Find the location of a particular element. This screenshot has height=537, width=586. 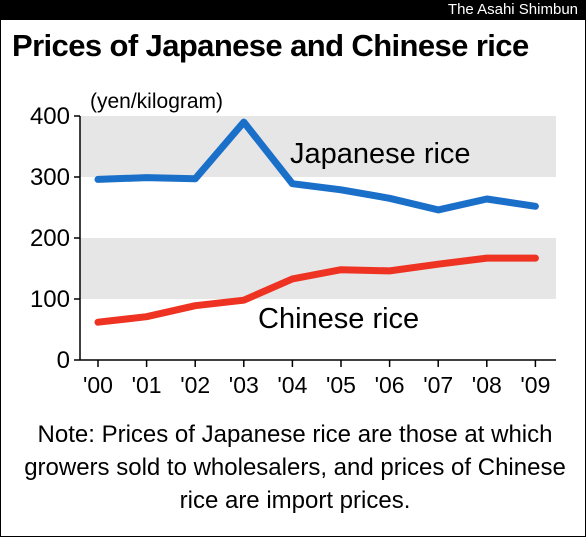

y-tick-label: 200 is located at coordinates (50, 238).